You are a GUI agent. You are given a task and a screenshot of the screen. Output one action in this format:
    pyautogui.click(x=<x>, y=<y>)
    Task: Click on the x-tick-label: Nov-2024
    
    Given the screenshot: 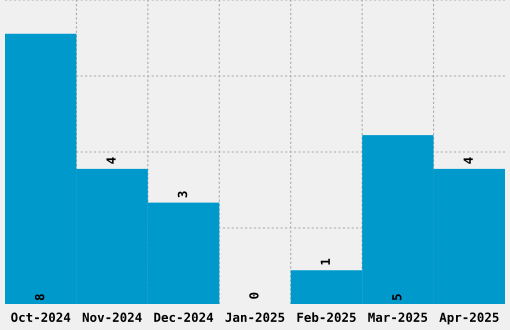 What is the action you would take?
    pyautogui.click(x=112, y=317)
    